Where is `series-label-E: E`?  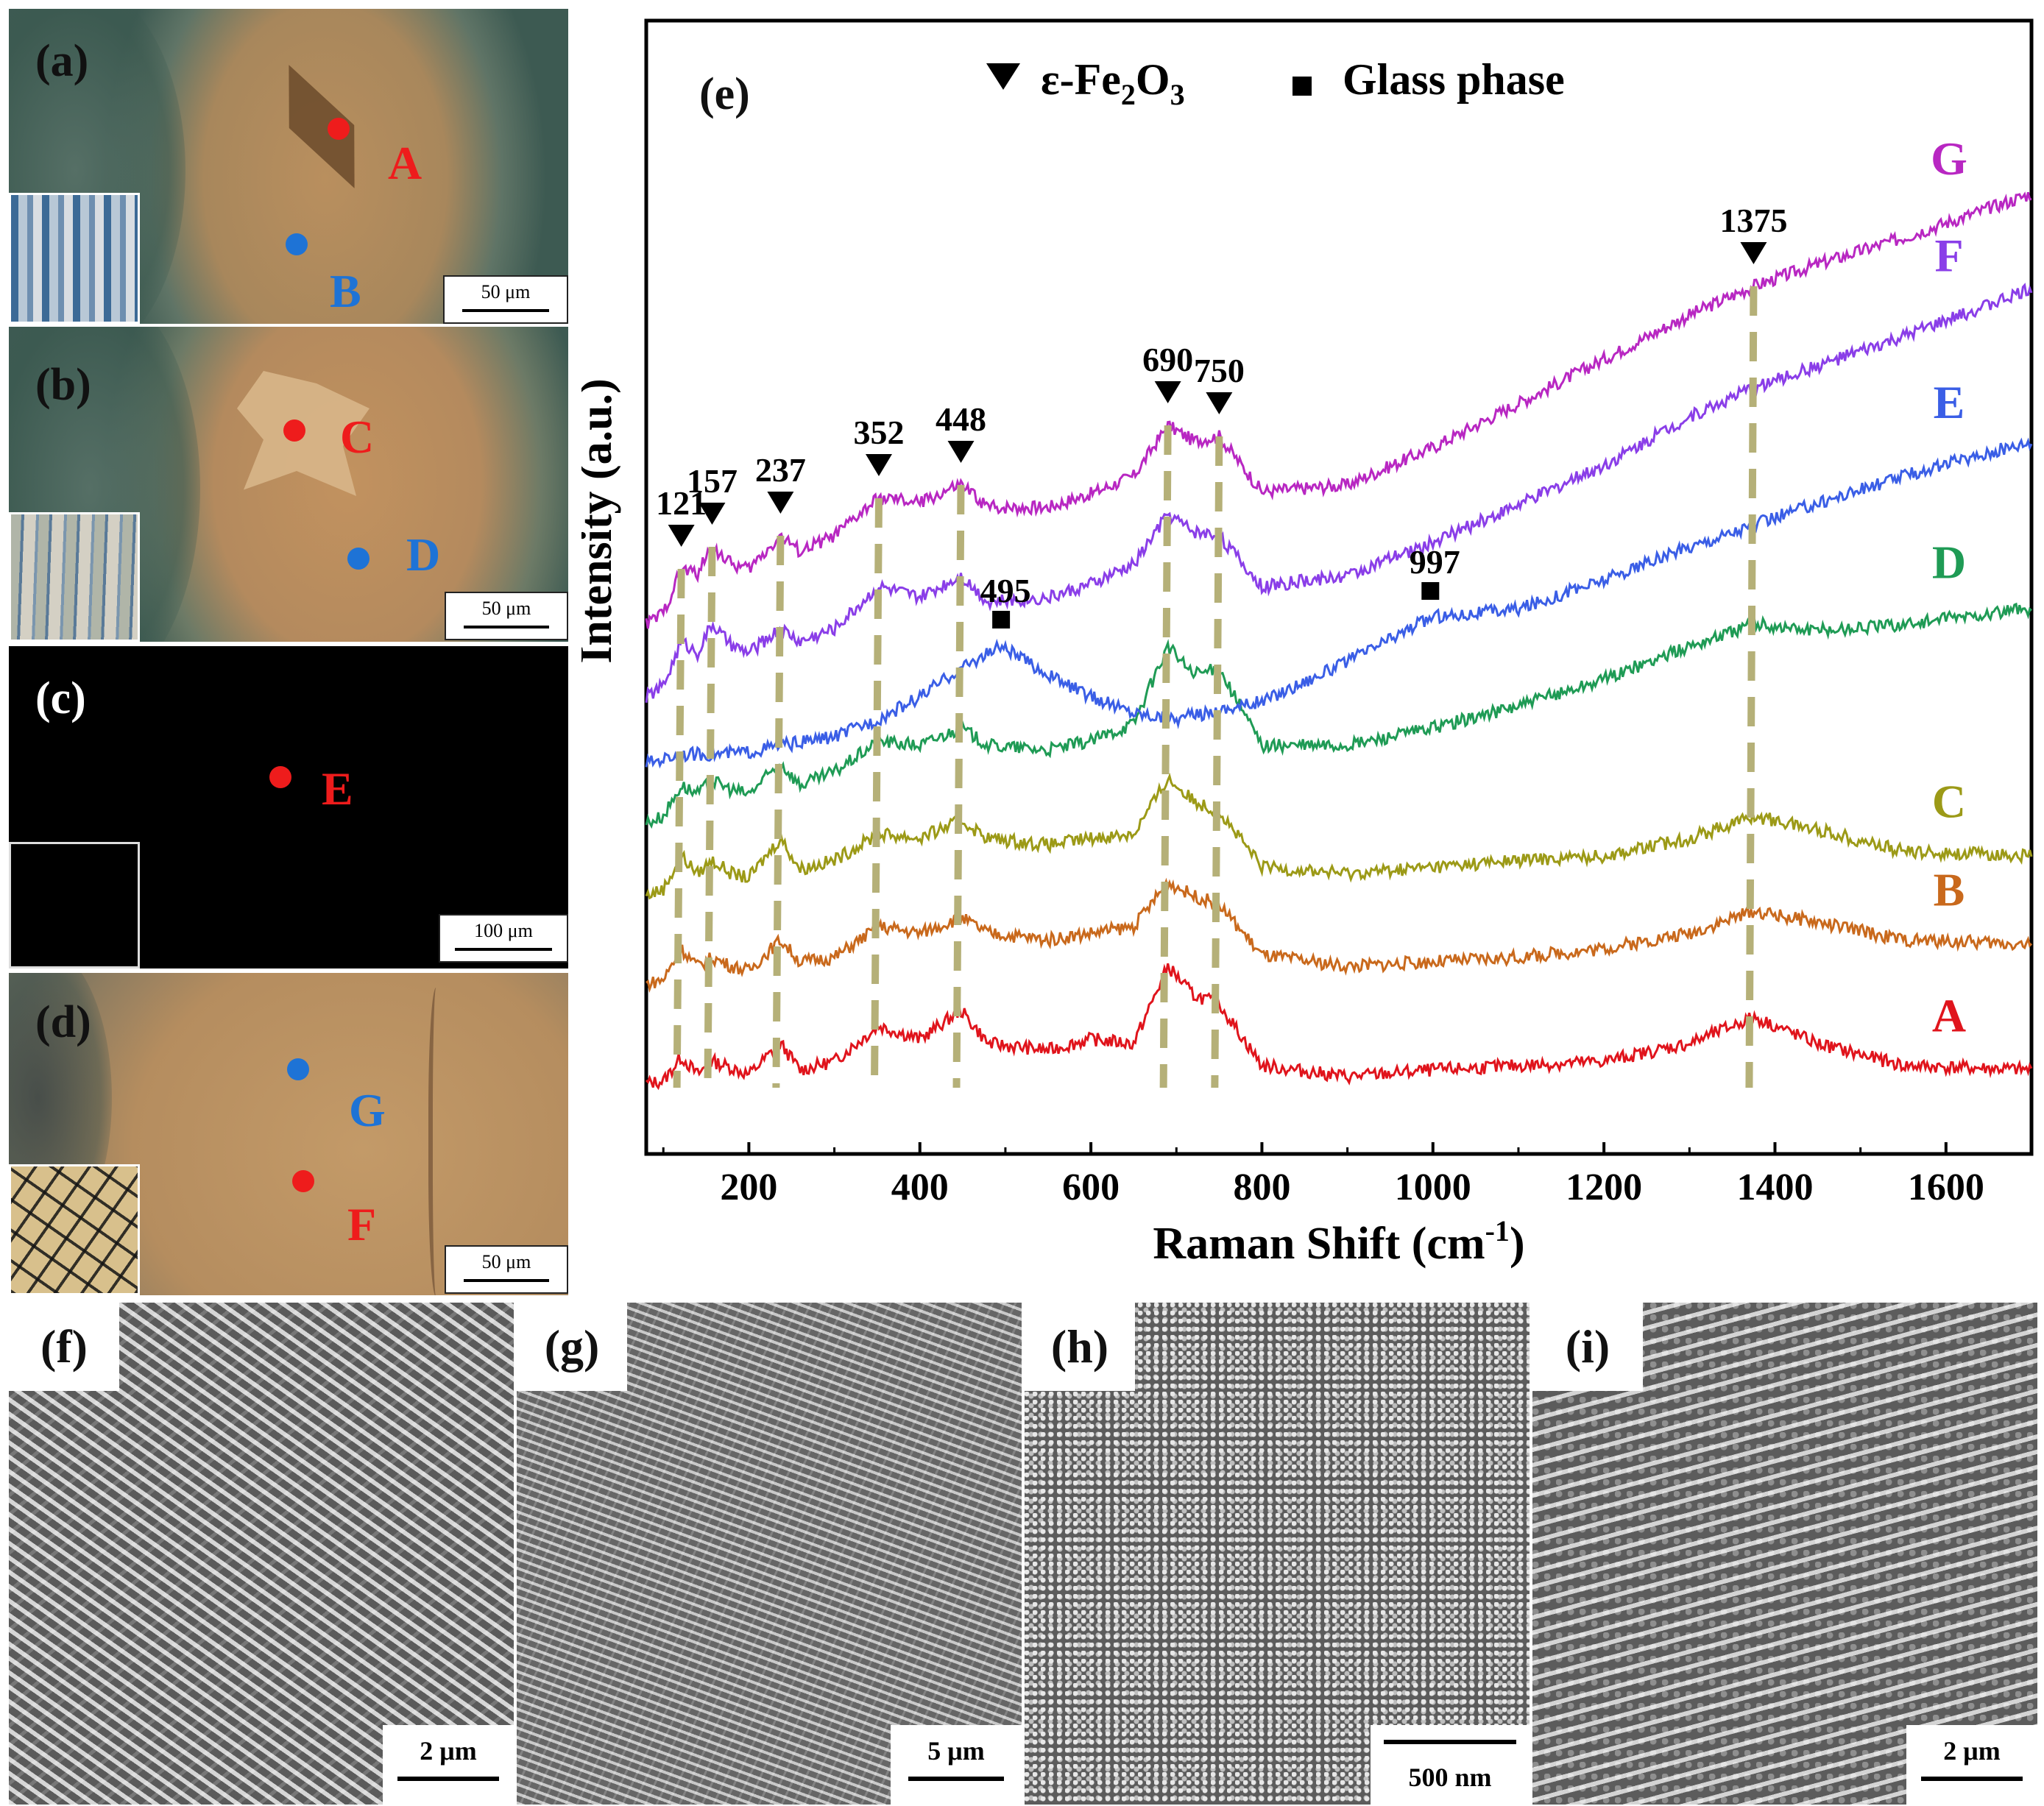
series-label-E: E is located at coordinates (1949, 402).